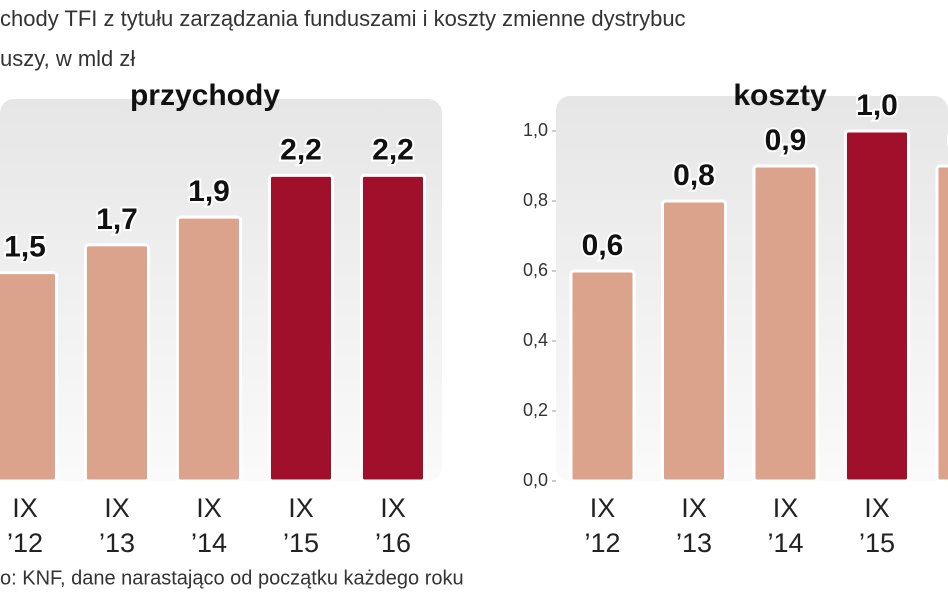 The width and height of the screenshot is (948, 593). Describe the element at coordinates (393, 543) in the screenshot. I see `x-tick-label: ’16` at that location.